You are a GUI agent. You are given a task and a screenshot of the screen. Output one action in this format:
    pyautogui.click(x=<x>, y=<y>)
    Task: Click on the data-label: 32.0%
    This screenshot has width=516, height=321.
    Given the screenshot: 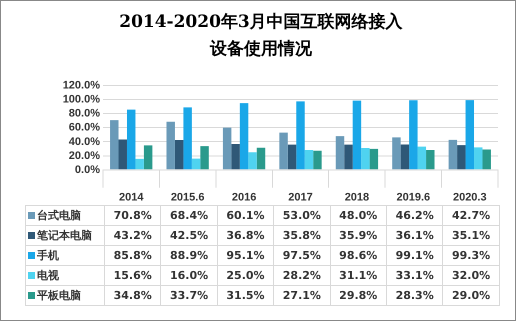 What is the action you would take?
    pyautogui.click(x=471, y=276)
    